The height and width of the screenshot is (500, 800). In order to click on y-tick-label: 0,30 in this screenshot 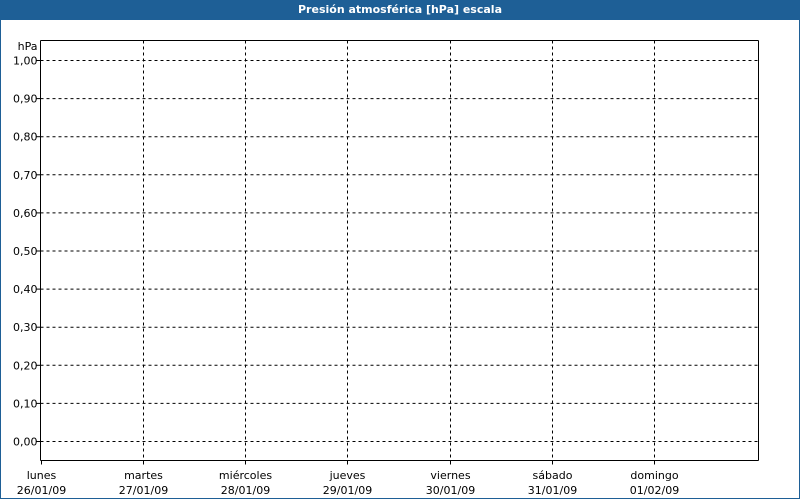, I will do `click(25, 327)`.